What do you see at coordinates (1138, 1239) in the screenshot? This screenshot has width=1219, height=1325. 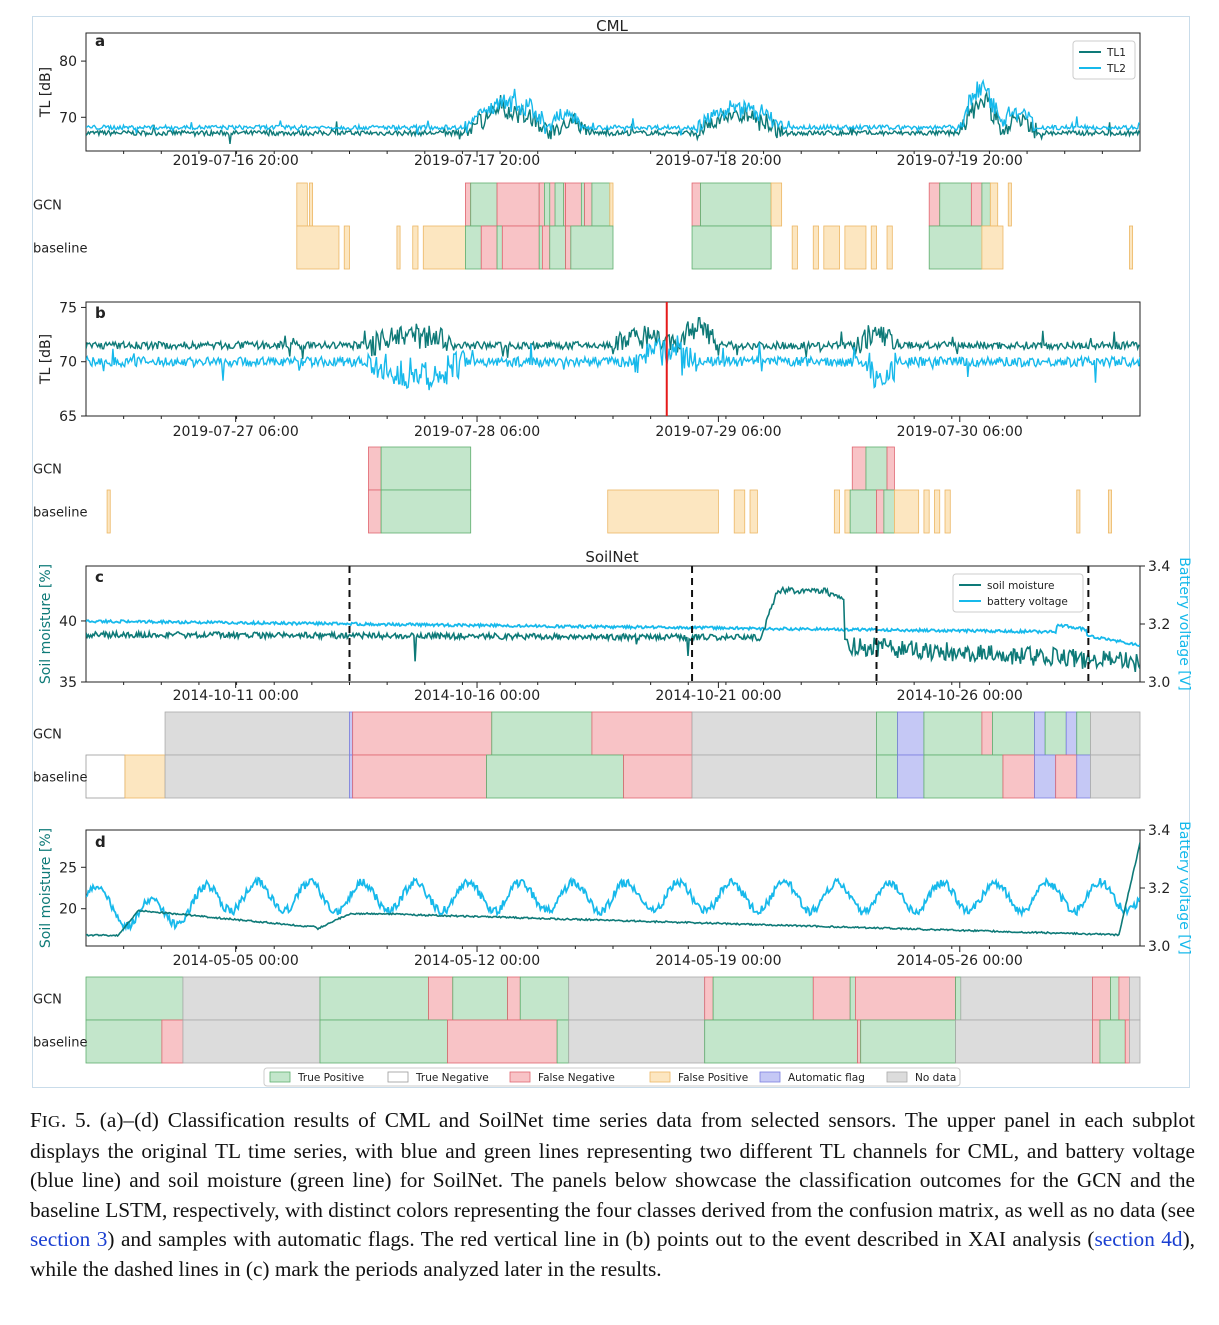 I see `caption-link-section-4d: section 4d` at bounding box center [1138, 1239].